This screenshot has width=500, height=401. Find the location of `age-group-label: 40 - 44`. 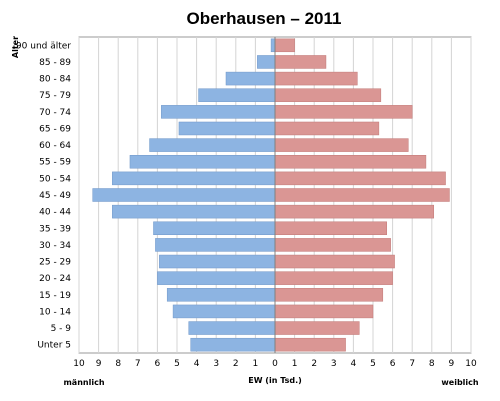

age-group-label: 40 - 44 is located at coordinates (55, 213).